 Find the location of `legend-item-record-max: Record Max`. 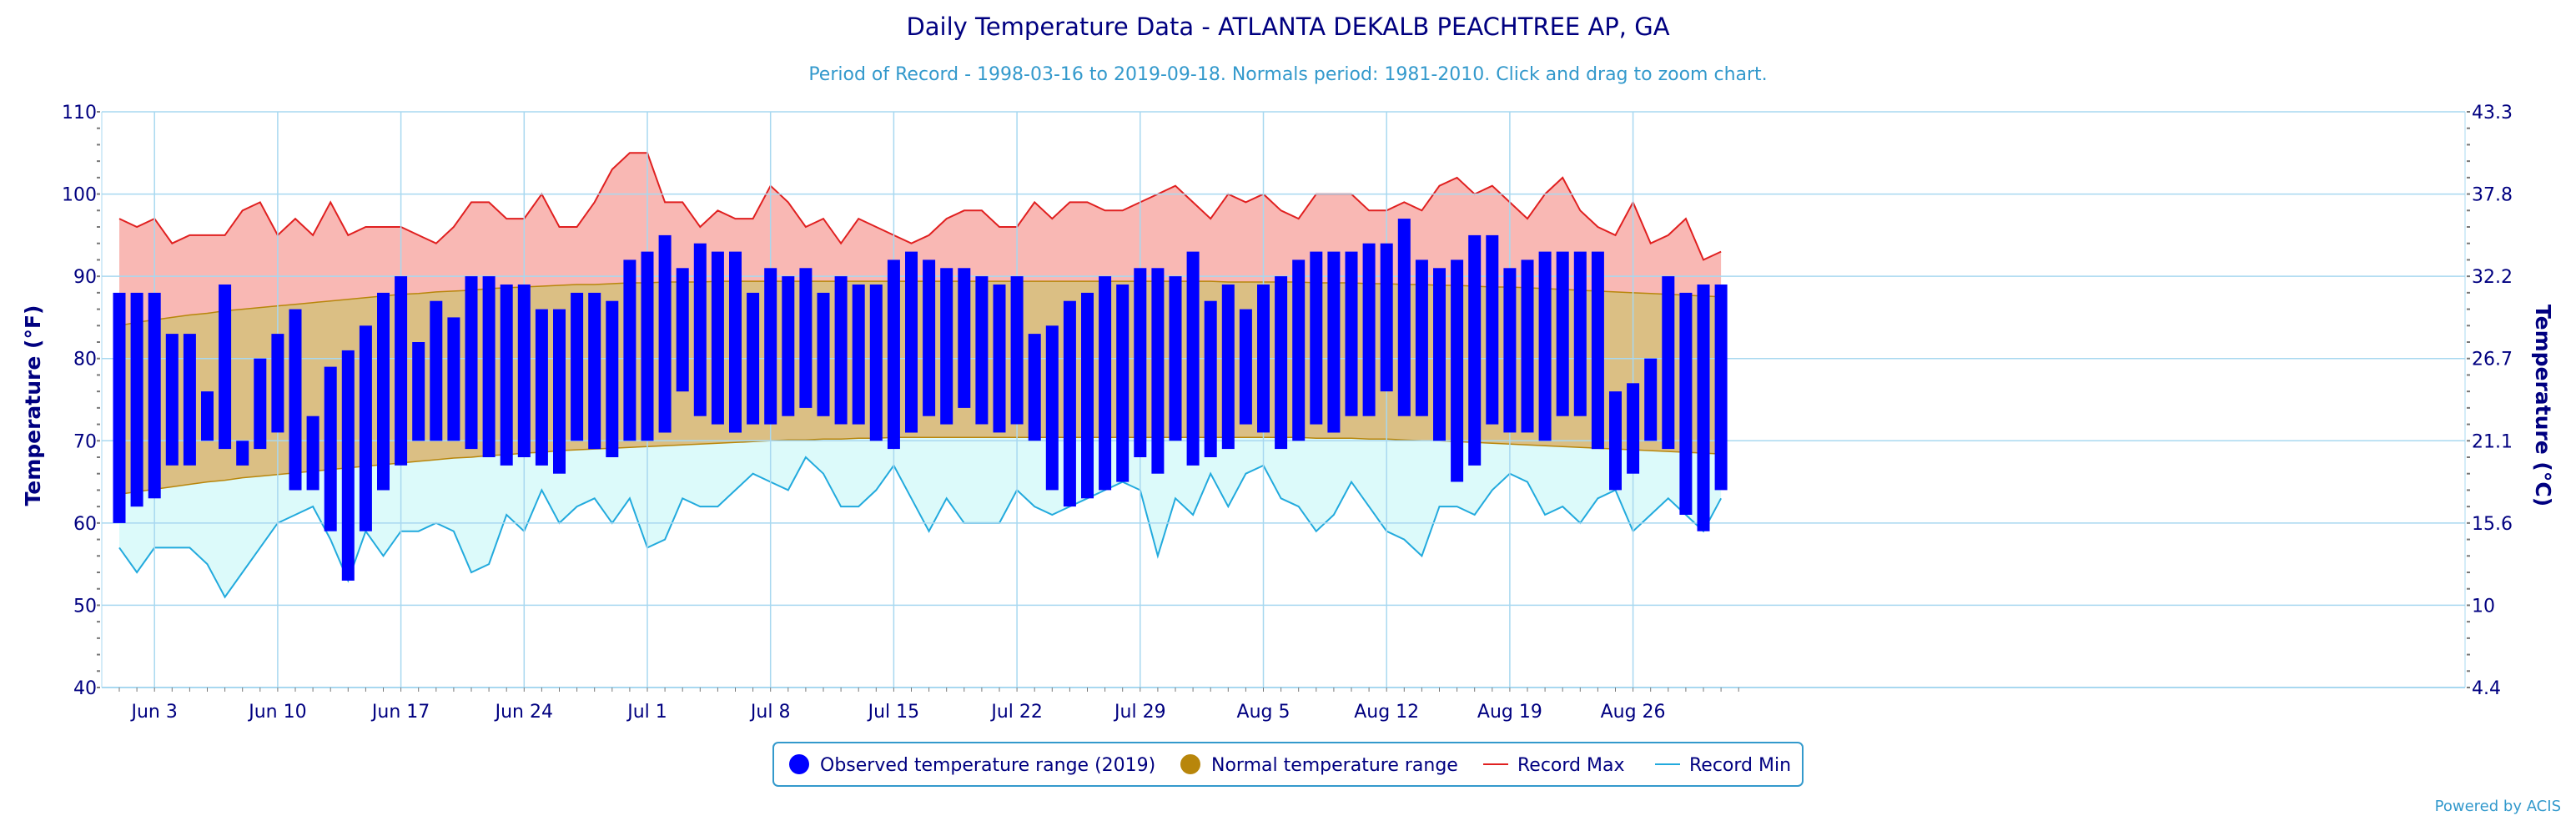

legend-item-record-max: Record Max is located at coordinates (1554, 765).